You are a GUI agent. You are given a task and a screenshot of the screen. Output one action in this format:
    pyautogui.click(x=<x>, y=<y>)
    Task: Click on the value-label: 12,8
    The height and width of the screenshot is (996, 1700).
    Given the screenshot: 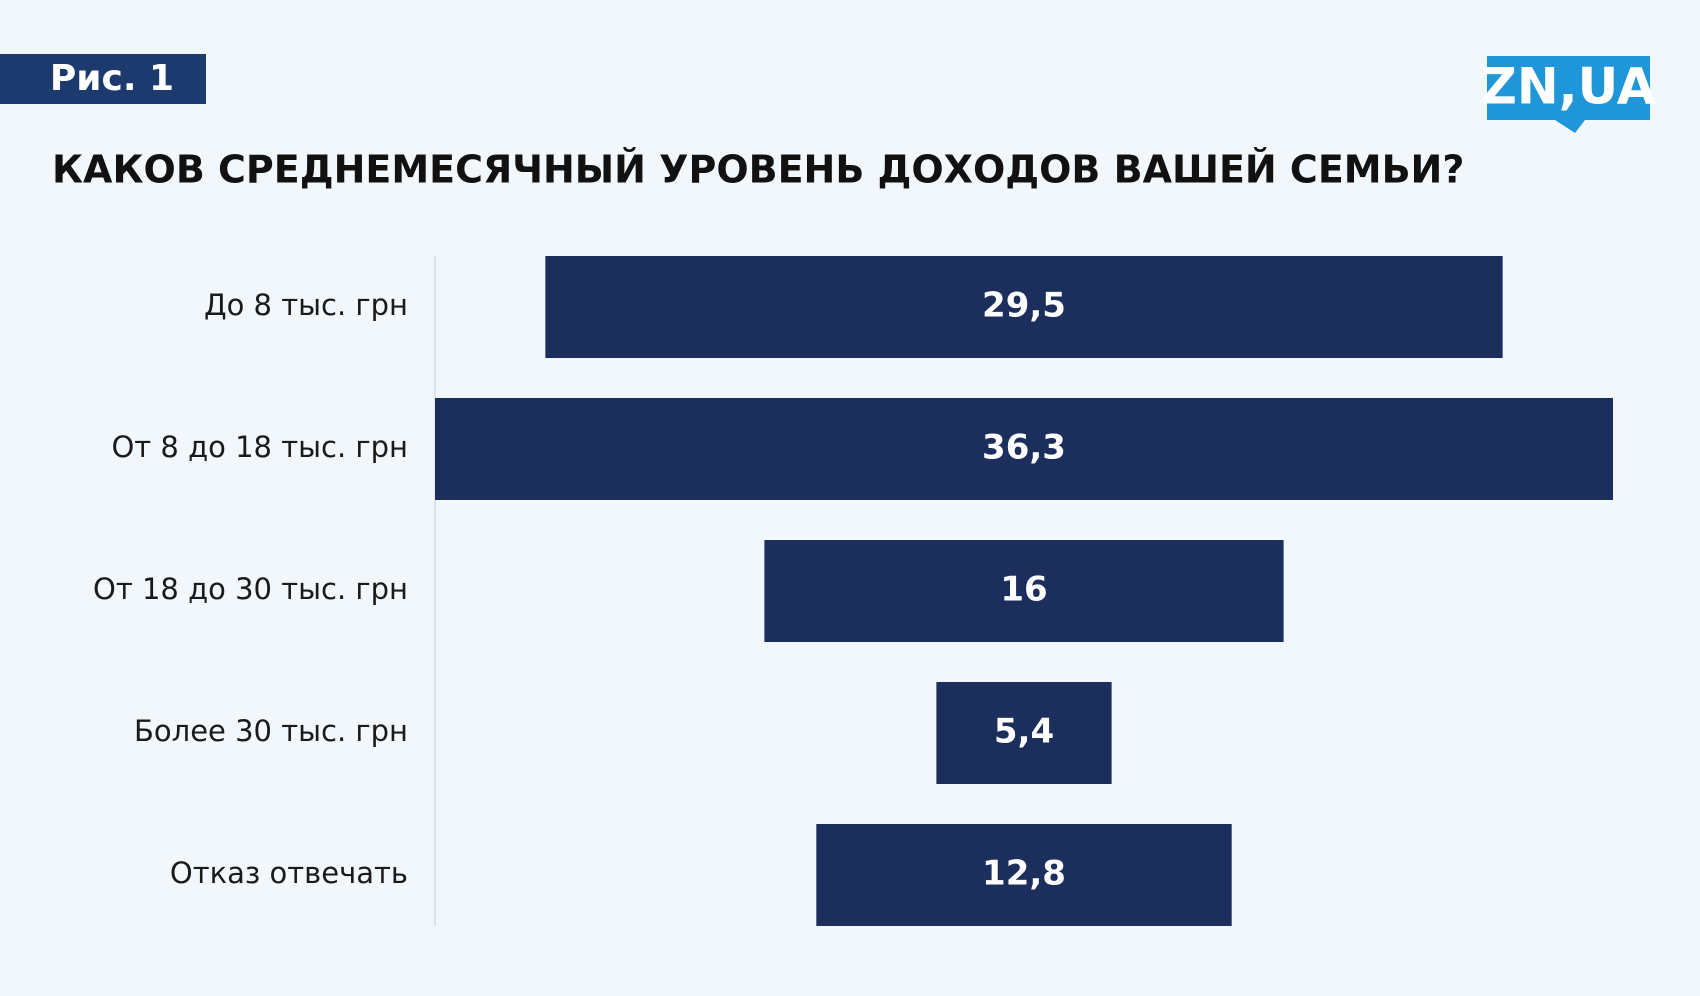 What is the action you would take?
    pyautogui.click(x=1024, y=874)
    